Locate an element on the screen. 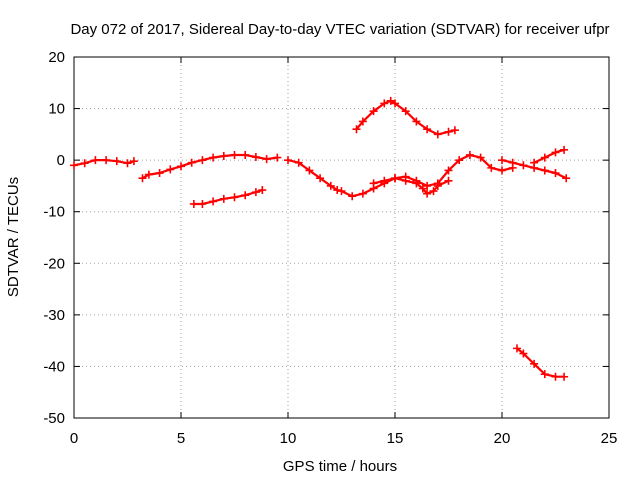 This screenshot has width=640, height=480. y-tick-label: -40 is located at coordinates (54, 366).